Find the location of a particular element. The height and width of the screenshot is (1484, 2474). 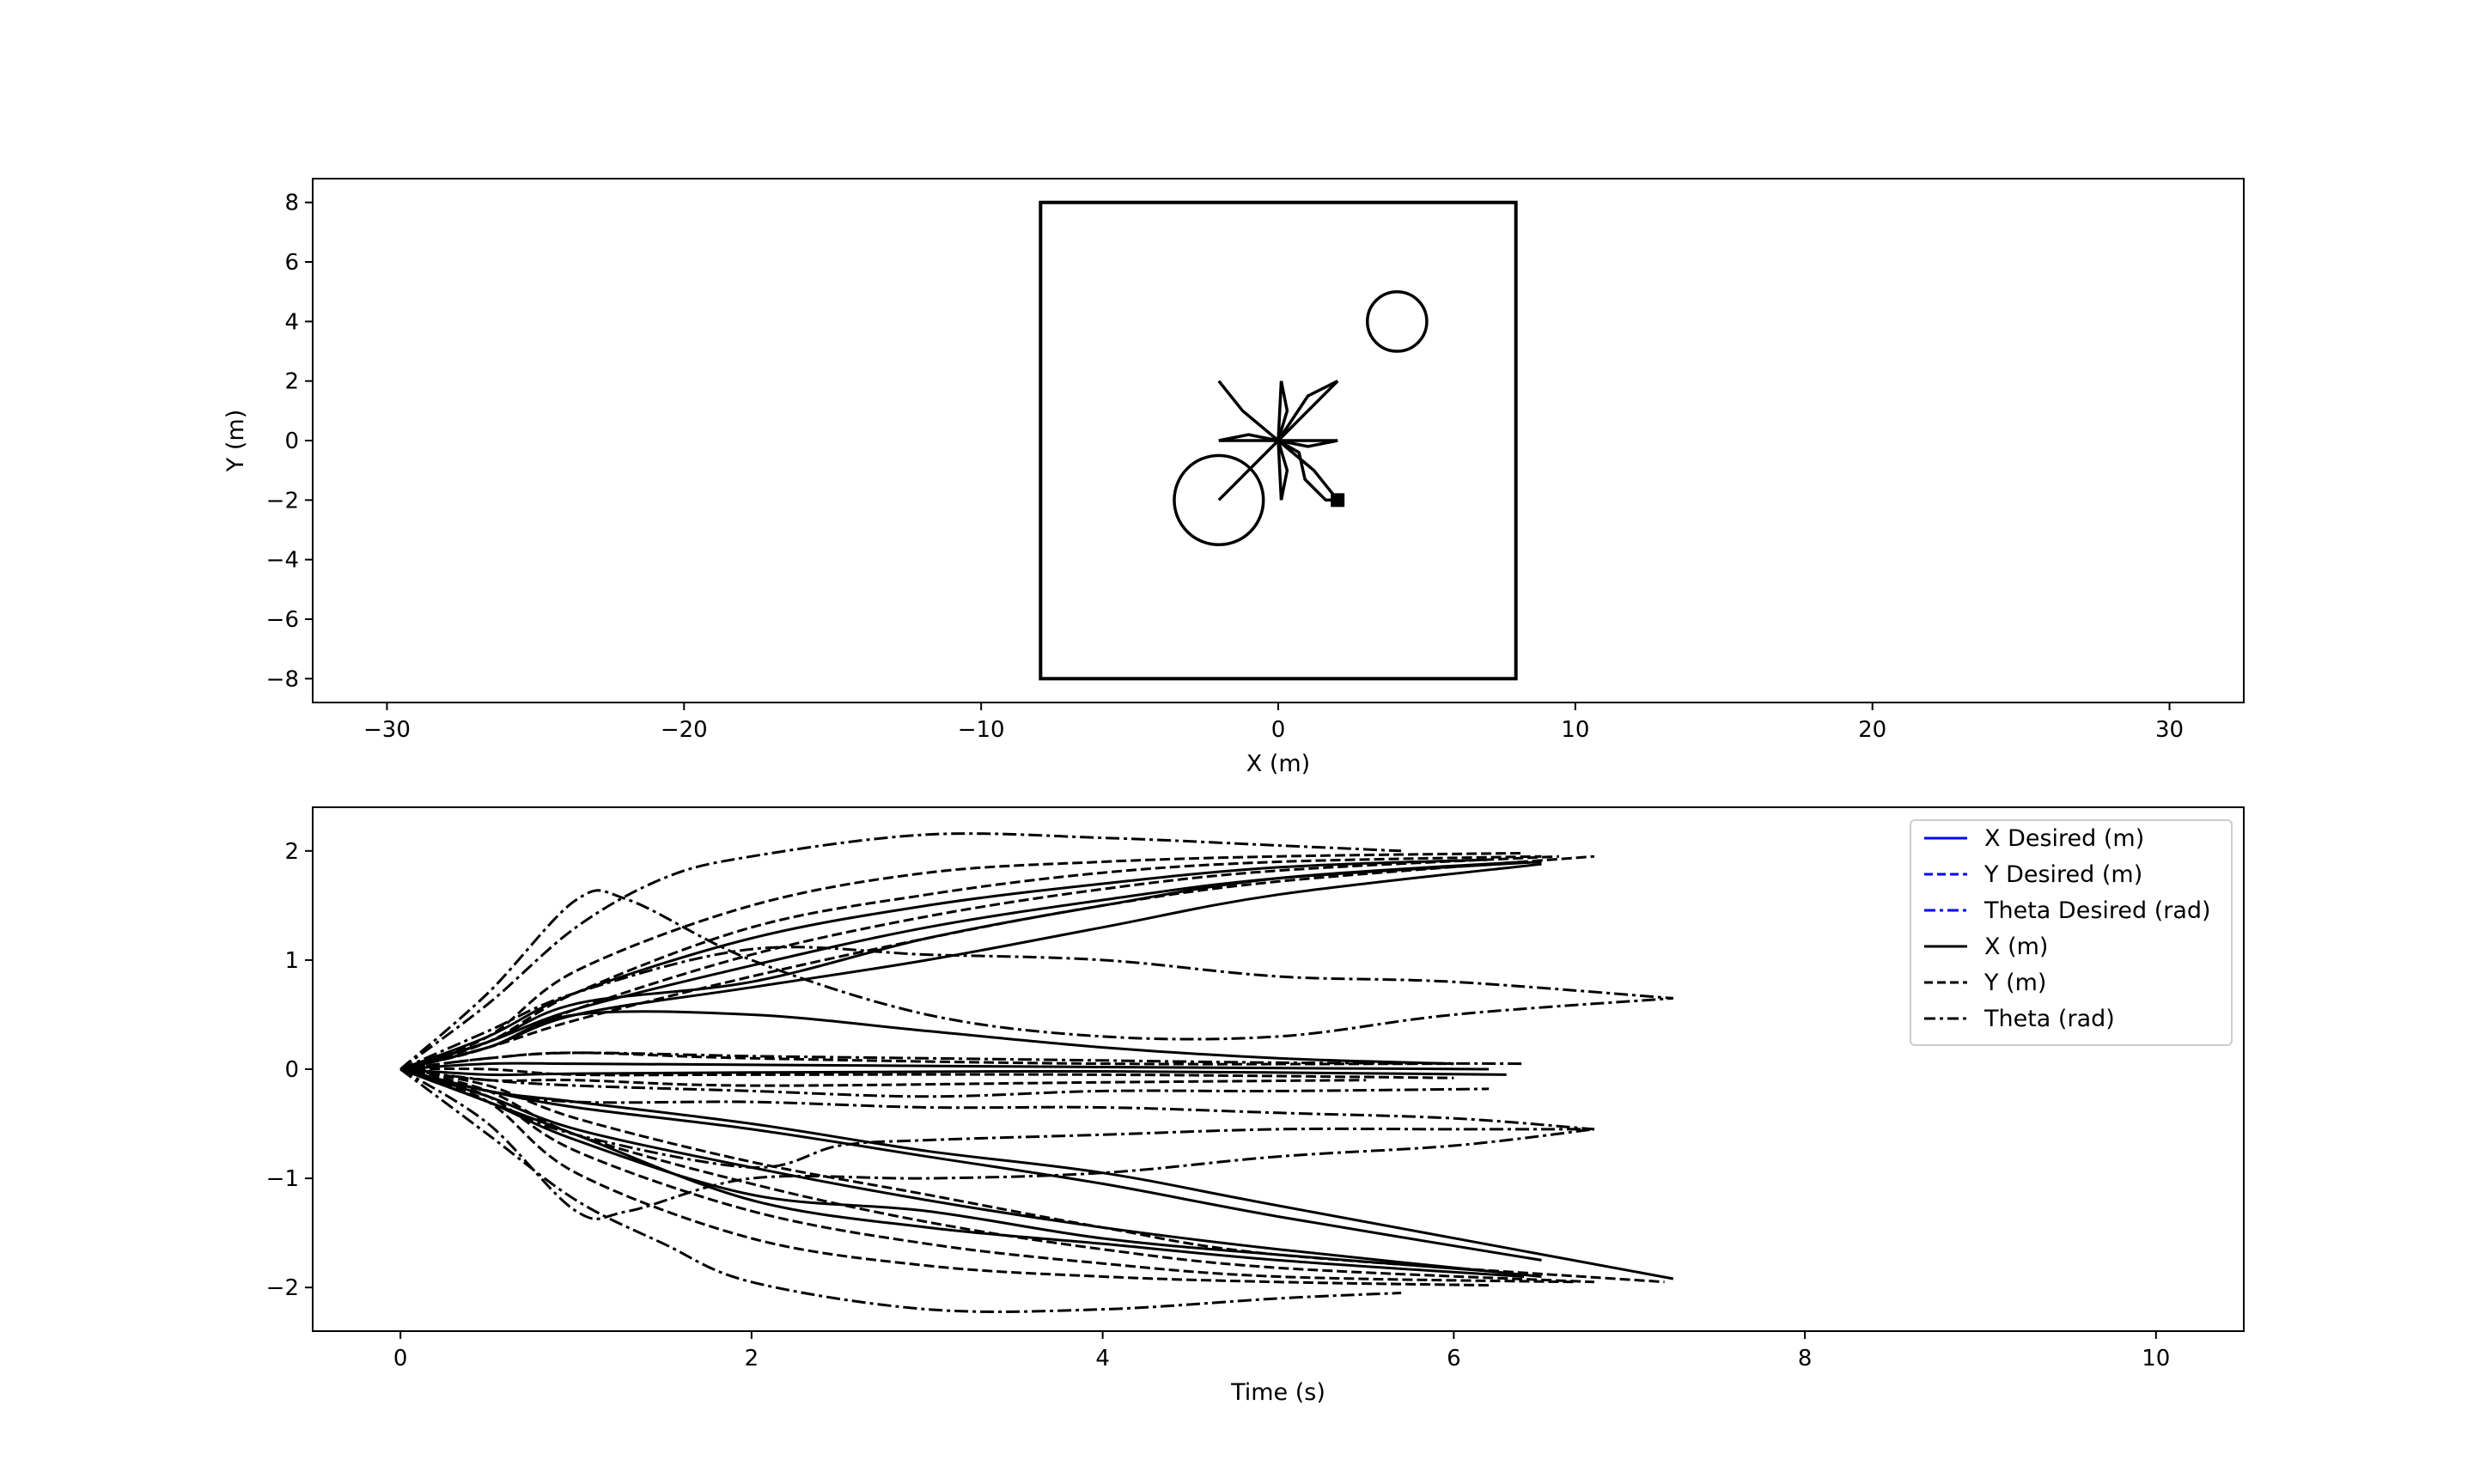

trajectory-map-x-axis-label: X (m) is located at coordinates (1278, 764).